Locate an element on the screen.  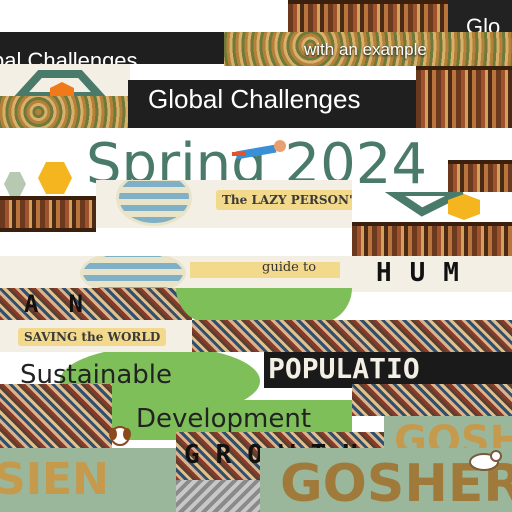
dog-icon-tile is located at coordinates (120, 436).